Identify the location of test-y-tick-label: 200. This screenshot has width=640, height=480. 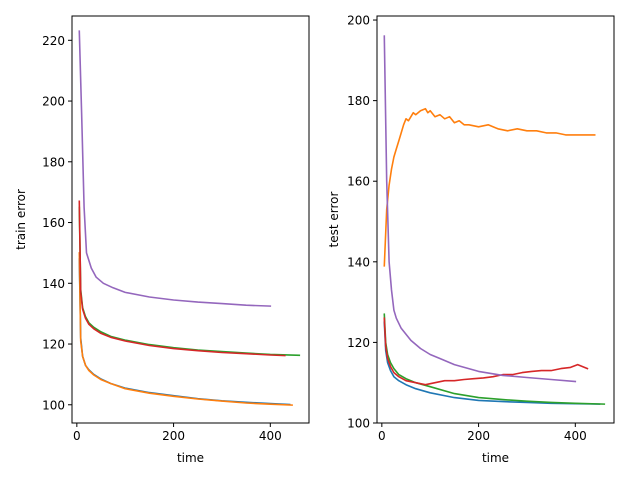
(358, 21).